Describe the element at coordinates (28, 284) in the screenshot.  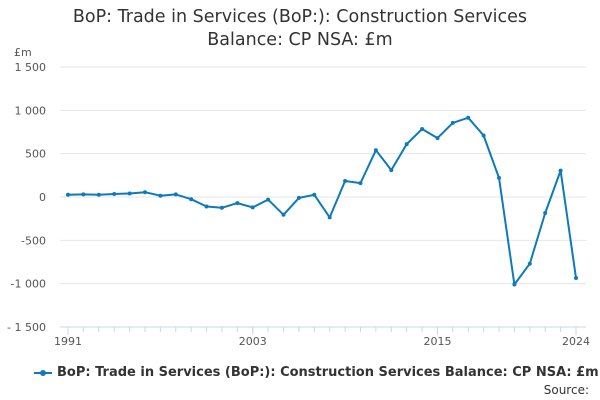
I see `y-tick-label: -1 000` at that location.